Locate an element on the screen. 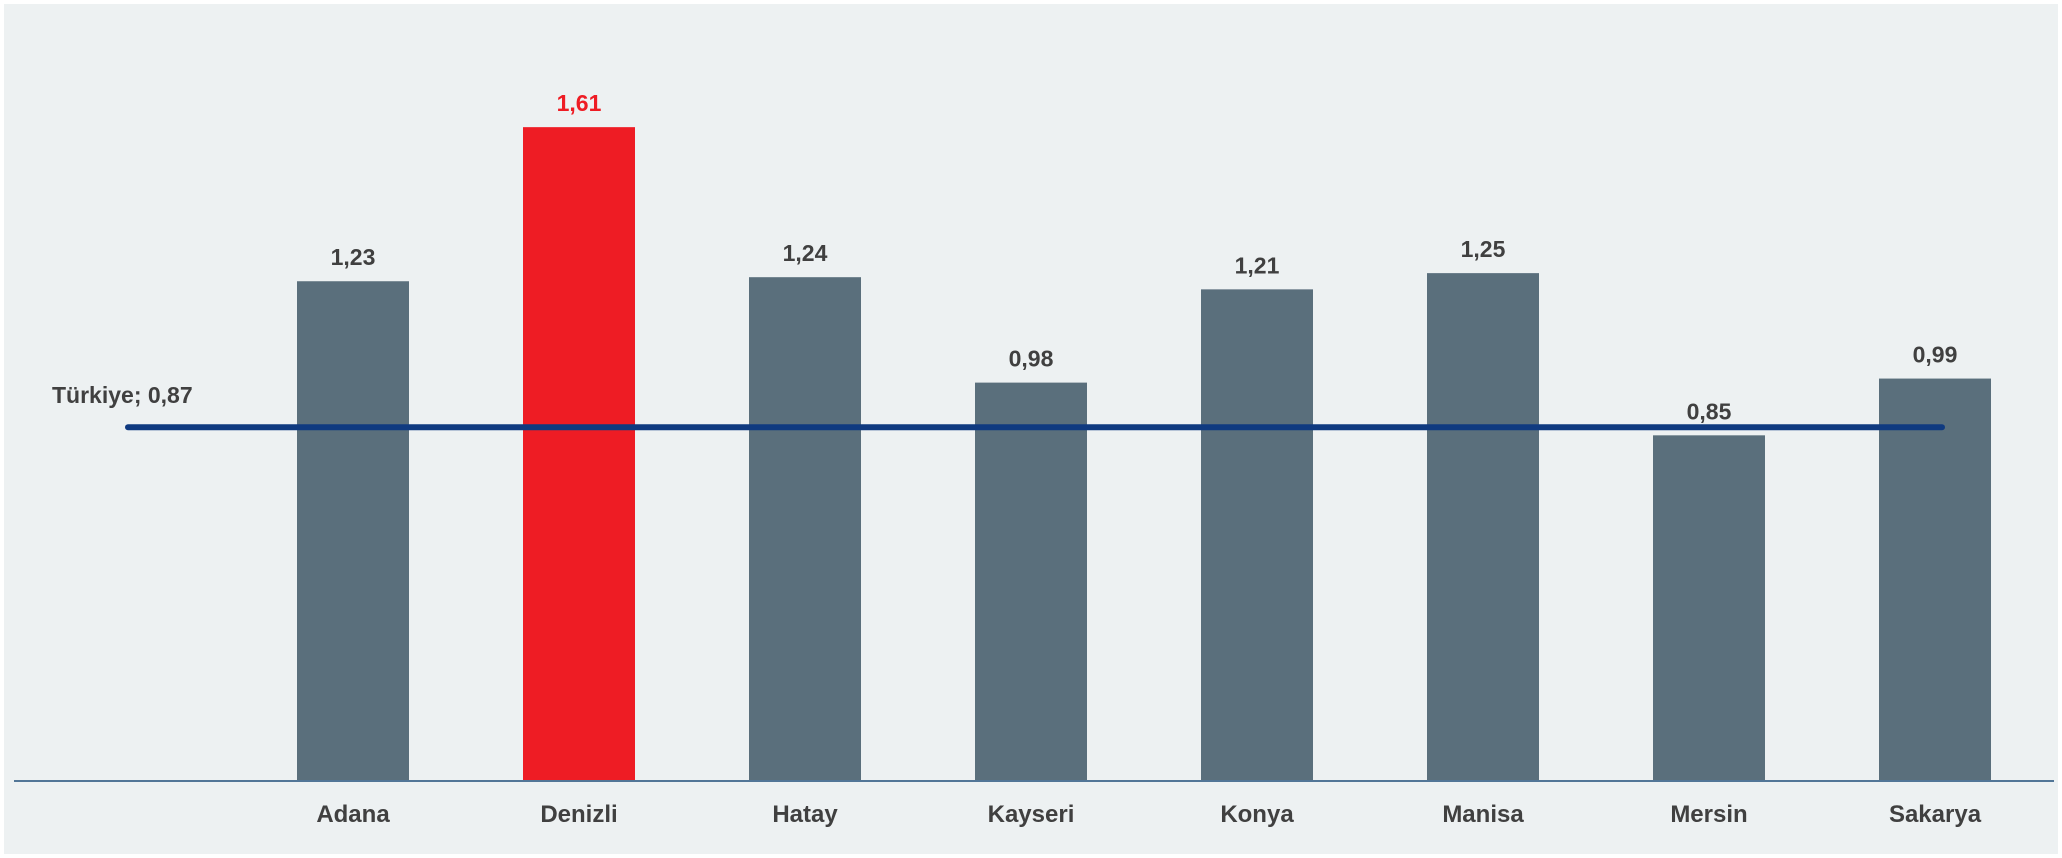  value-label-konya: 1,21 is located at coordinates (1257, 265).